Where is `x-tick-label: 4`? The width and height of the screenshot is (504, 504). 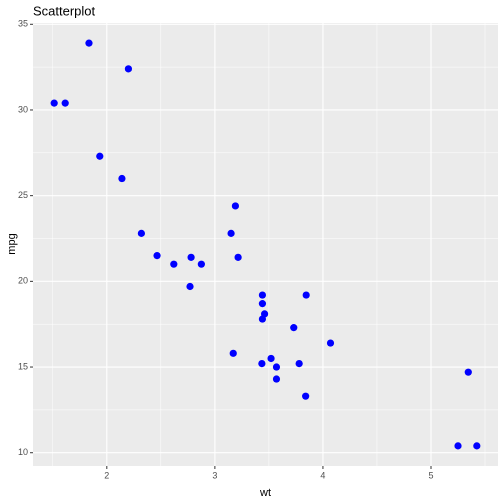 x-tick-label: 4 is located at coordinates (322, 475).